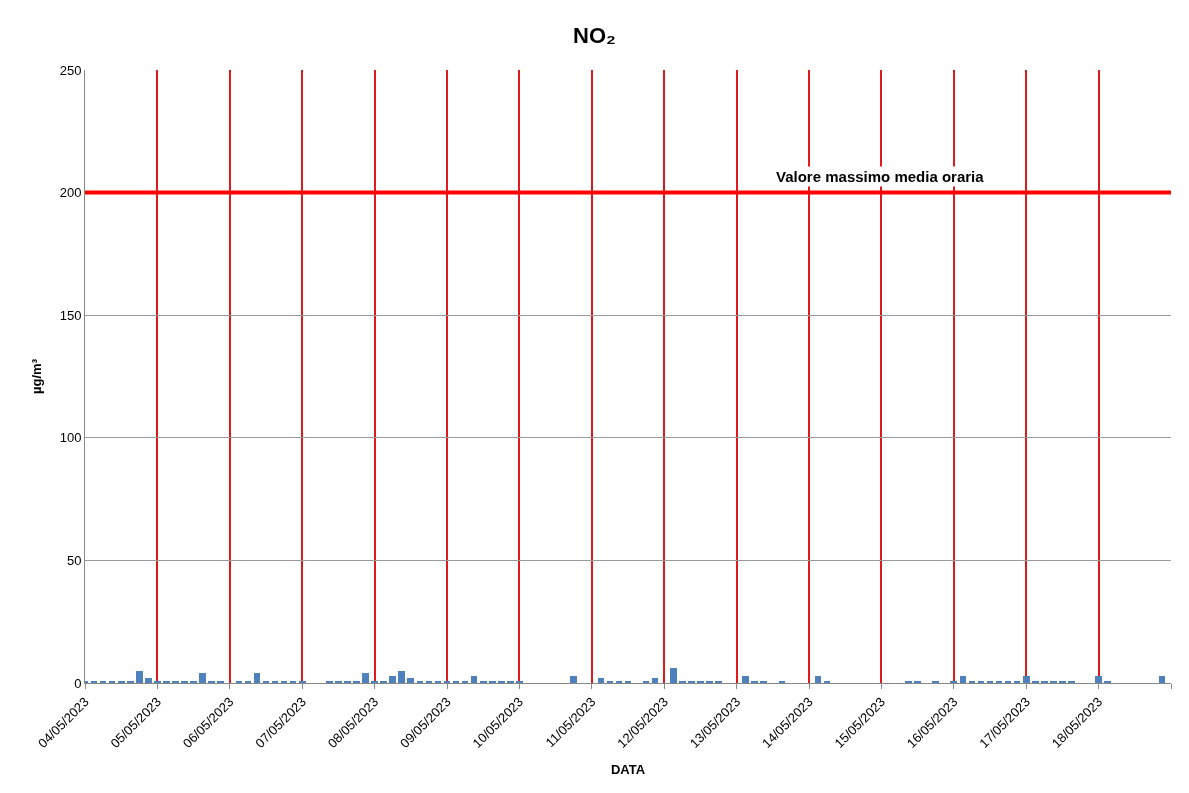 The image size is (1189, 793). Describe the element at coordinates (628, 770) in the screenshot. I see `x-axis-title: DATA` at that location.